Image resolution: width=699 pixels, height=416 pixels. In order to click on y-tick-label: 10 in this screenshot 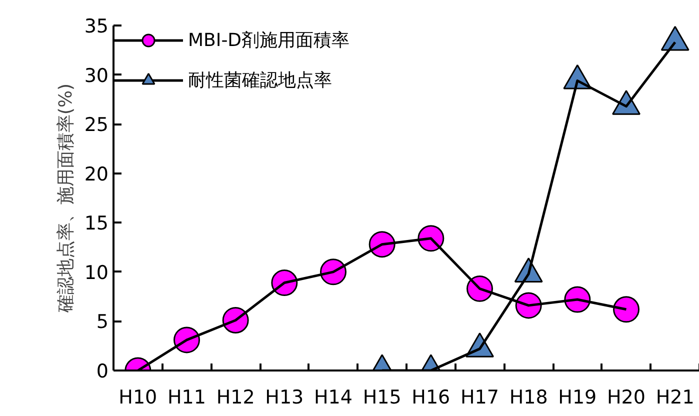, I will do `click(96, 273)`.